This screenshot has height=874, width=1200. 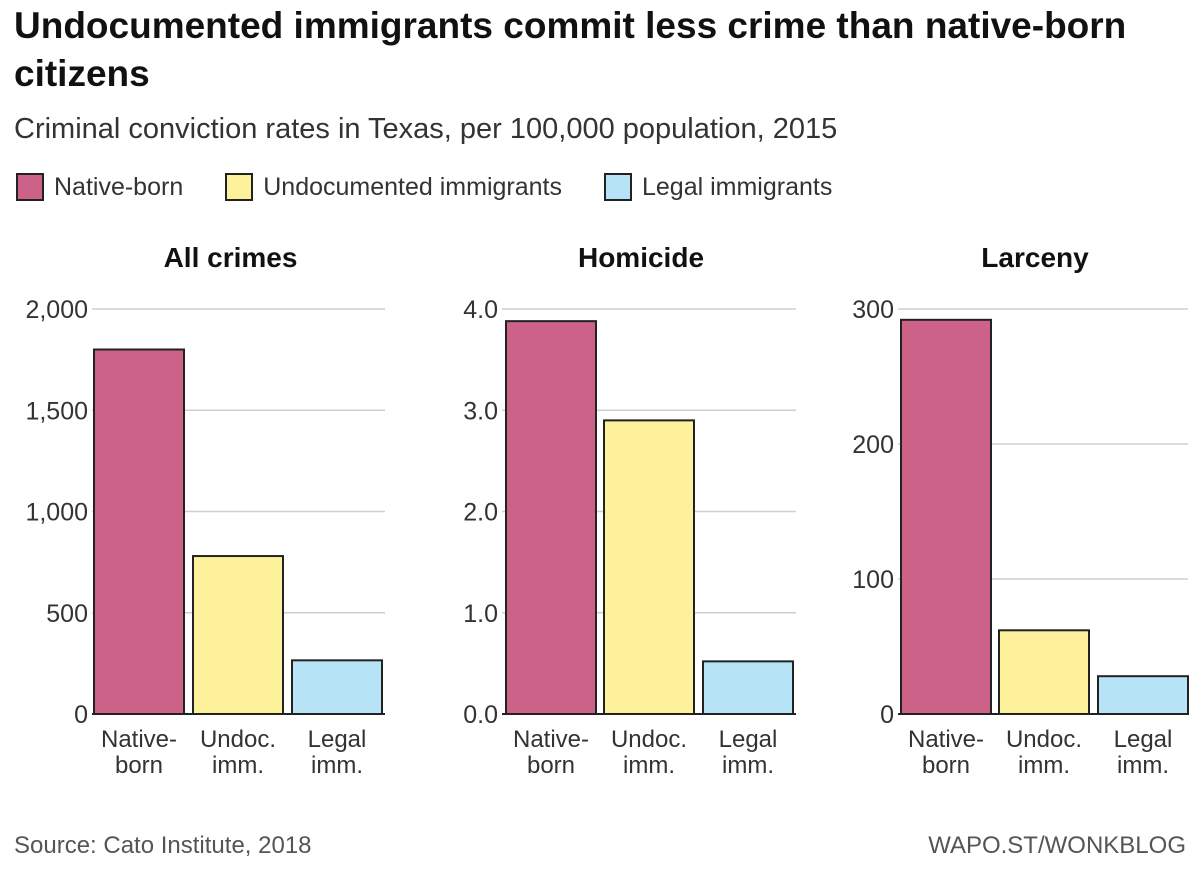 I want to click on panel-title-larceny: Larceny, so click(x=1035, y=257).